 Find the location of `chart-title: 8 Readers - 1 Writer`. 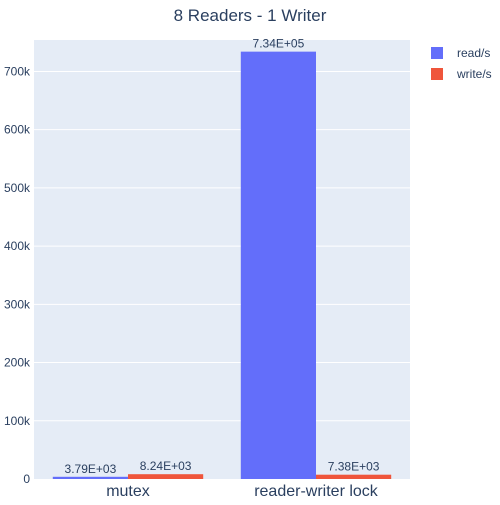

chart-title: 8 Readers - 1 Writer is located at coordinates (250, 15).